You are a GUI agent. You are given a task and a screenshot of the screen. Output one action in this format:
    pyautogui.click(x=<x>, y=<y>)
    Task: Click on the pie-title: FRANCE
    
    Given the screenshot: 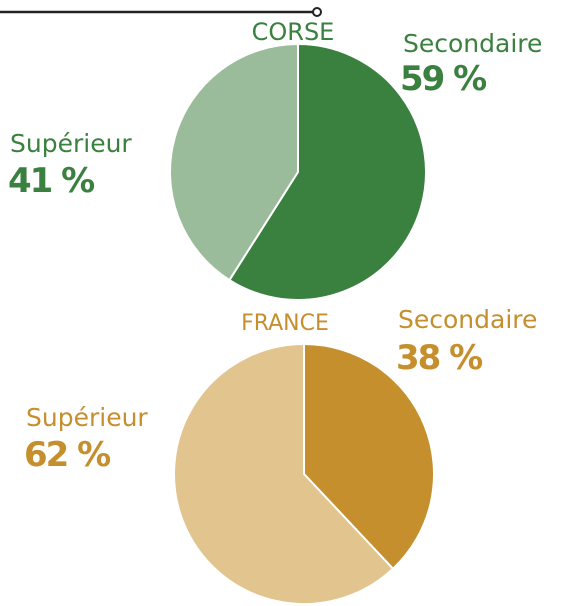 What is the action you would take?
    pyautogui.click(x=285, y=323)
    